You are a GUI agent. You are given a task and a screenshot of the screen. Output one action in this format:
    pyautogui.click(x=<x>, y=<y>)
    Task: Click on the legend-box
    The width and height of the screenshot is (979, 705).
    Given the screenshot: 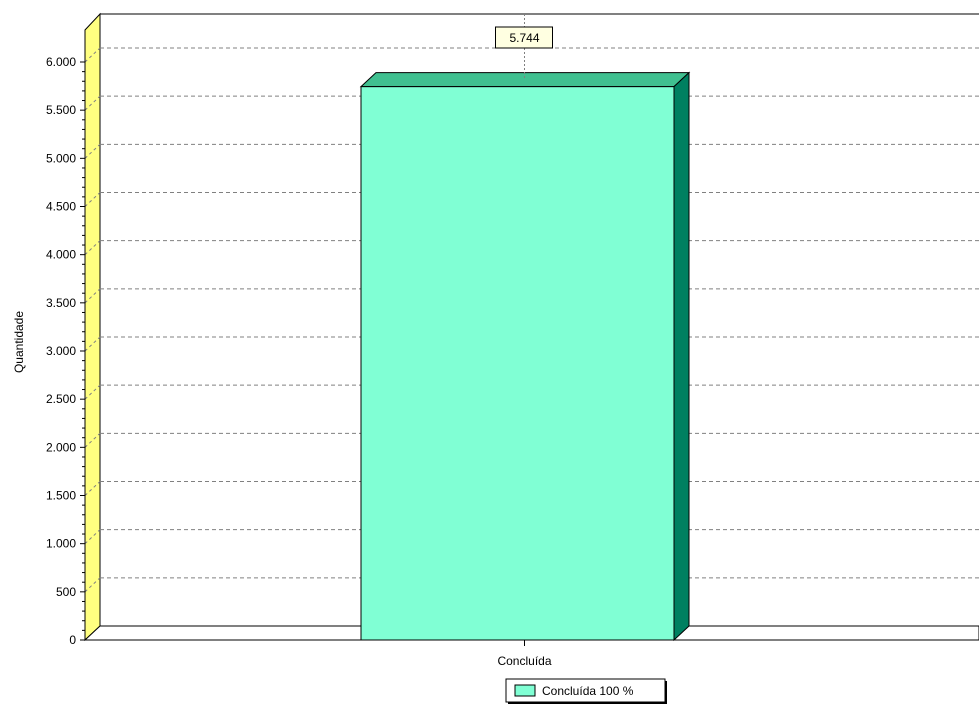 What is the action you would take?
    pyautogui.click(x=585, y=690)
    